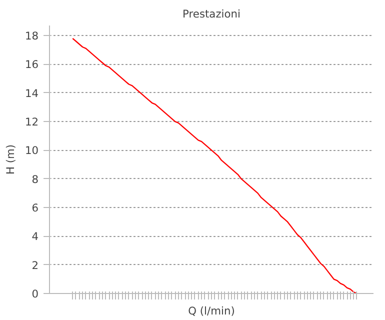 The image size is (385, 320). I want to click on y-tick-label: 16, so click(31, 65).